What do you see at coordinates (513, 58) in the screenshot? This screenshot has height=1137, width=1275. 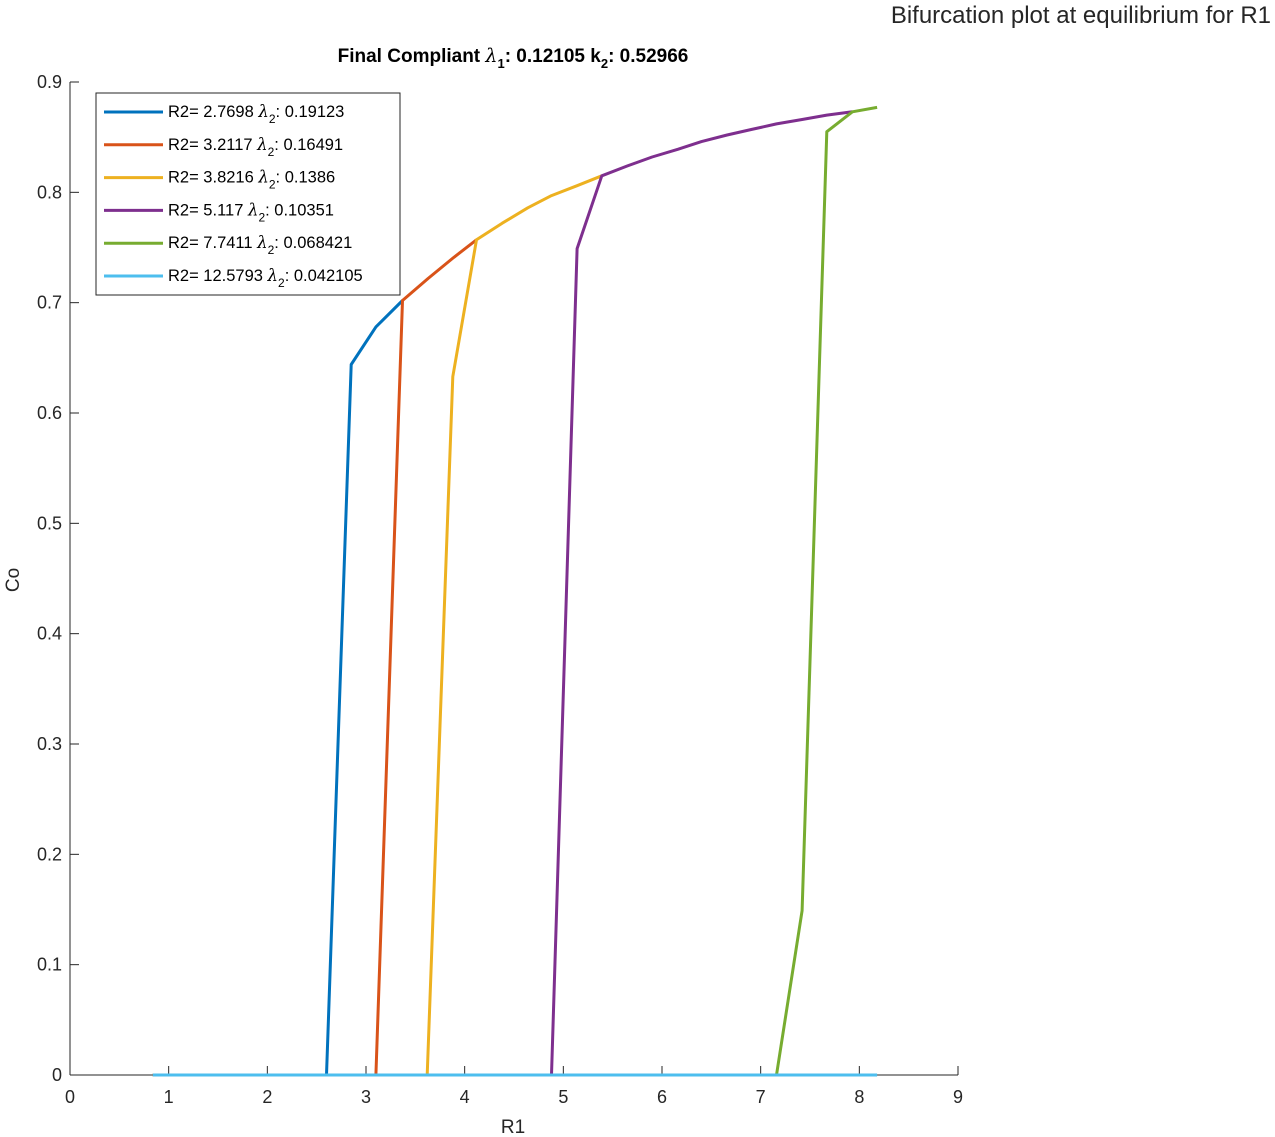 I see `chart-title: Final Compliant λ1: 0.12105 k2: 0.52966` at bounding box center [513, 58].